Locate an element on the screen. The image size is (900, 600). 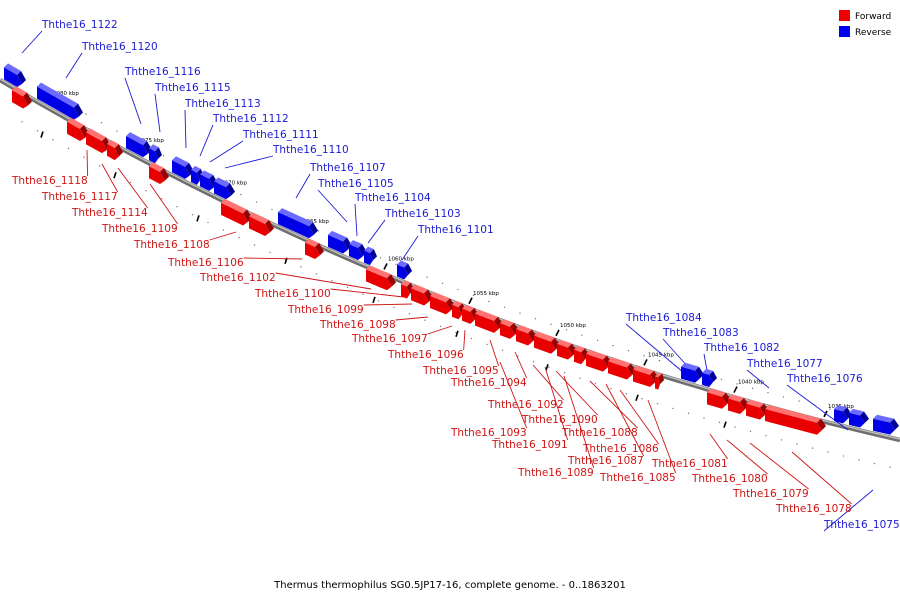
reverse-gene-label: Ththe16_1105 is located at coordinates (355, 184).